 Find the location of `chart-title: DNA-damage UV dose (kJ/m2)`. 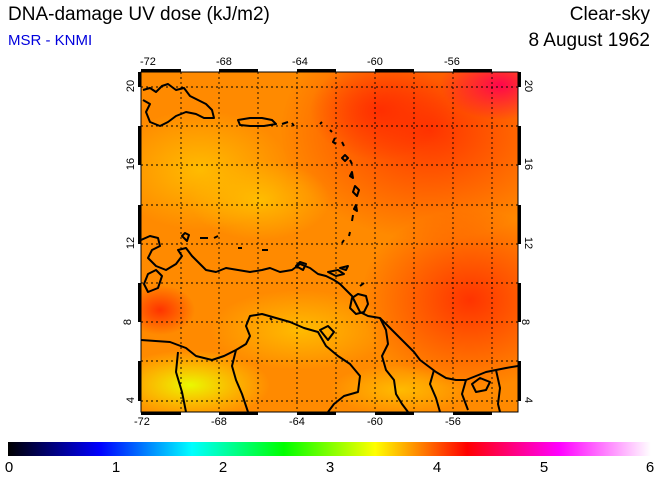

chart-title: DNA-damage UV dose (kJ/m2) is located at coordinates (139, 14).